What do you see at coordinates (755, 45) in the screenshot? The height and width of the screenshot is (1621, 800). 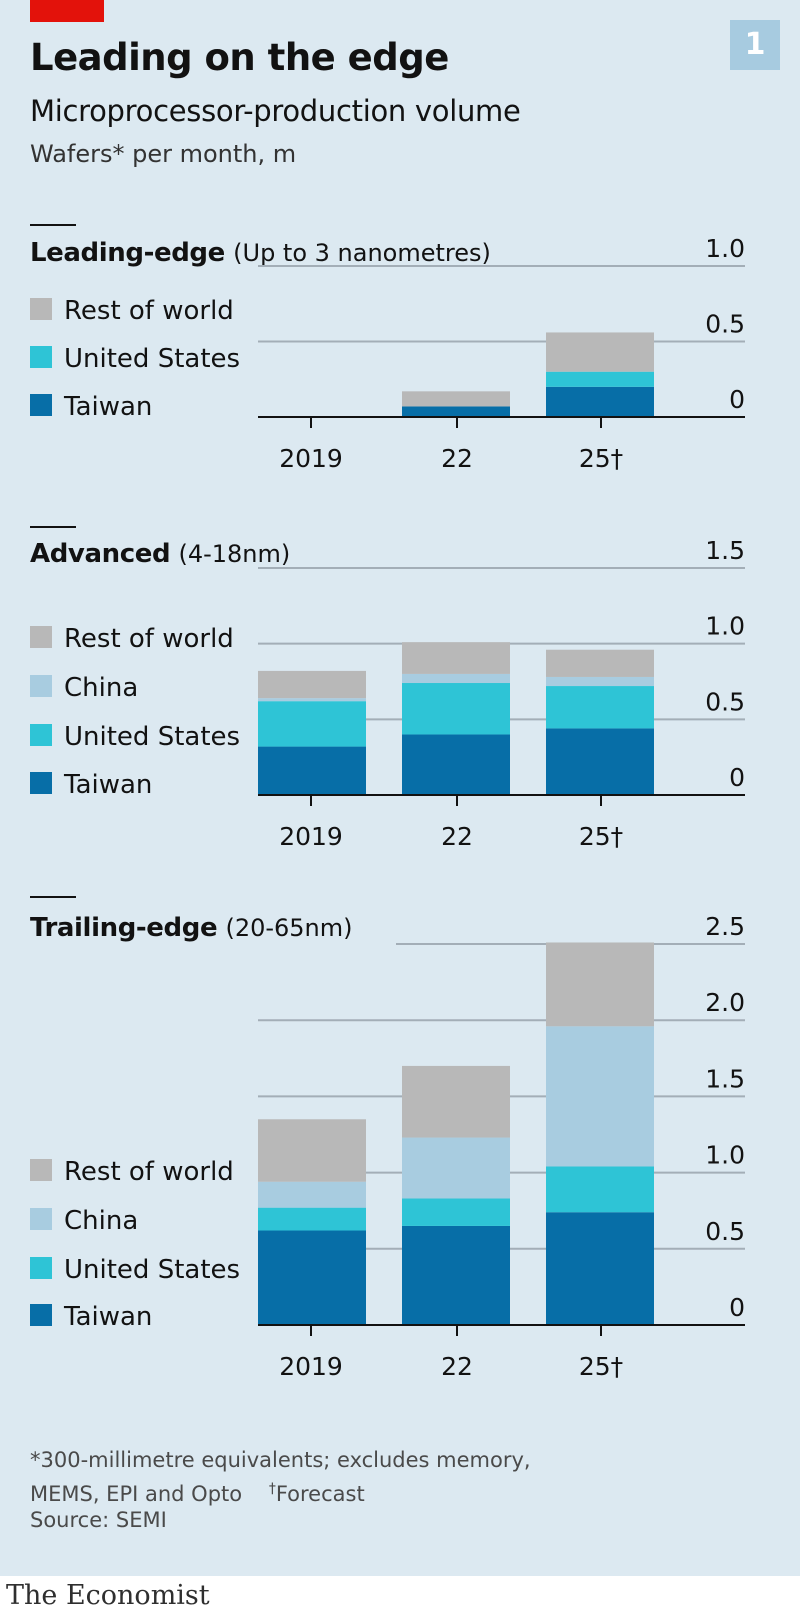 I see `chart-number-badge: 1` at bounding box center [755, 45].